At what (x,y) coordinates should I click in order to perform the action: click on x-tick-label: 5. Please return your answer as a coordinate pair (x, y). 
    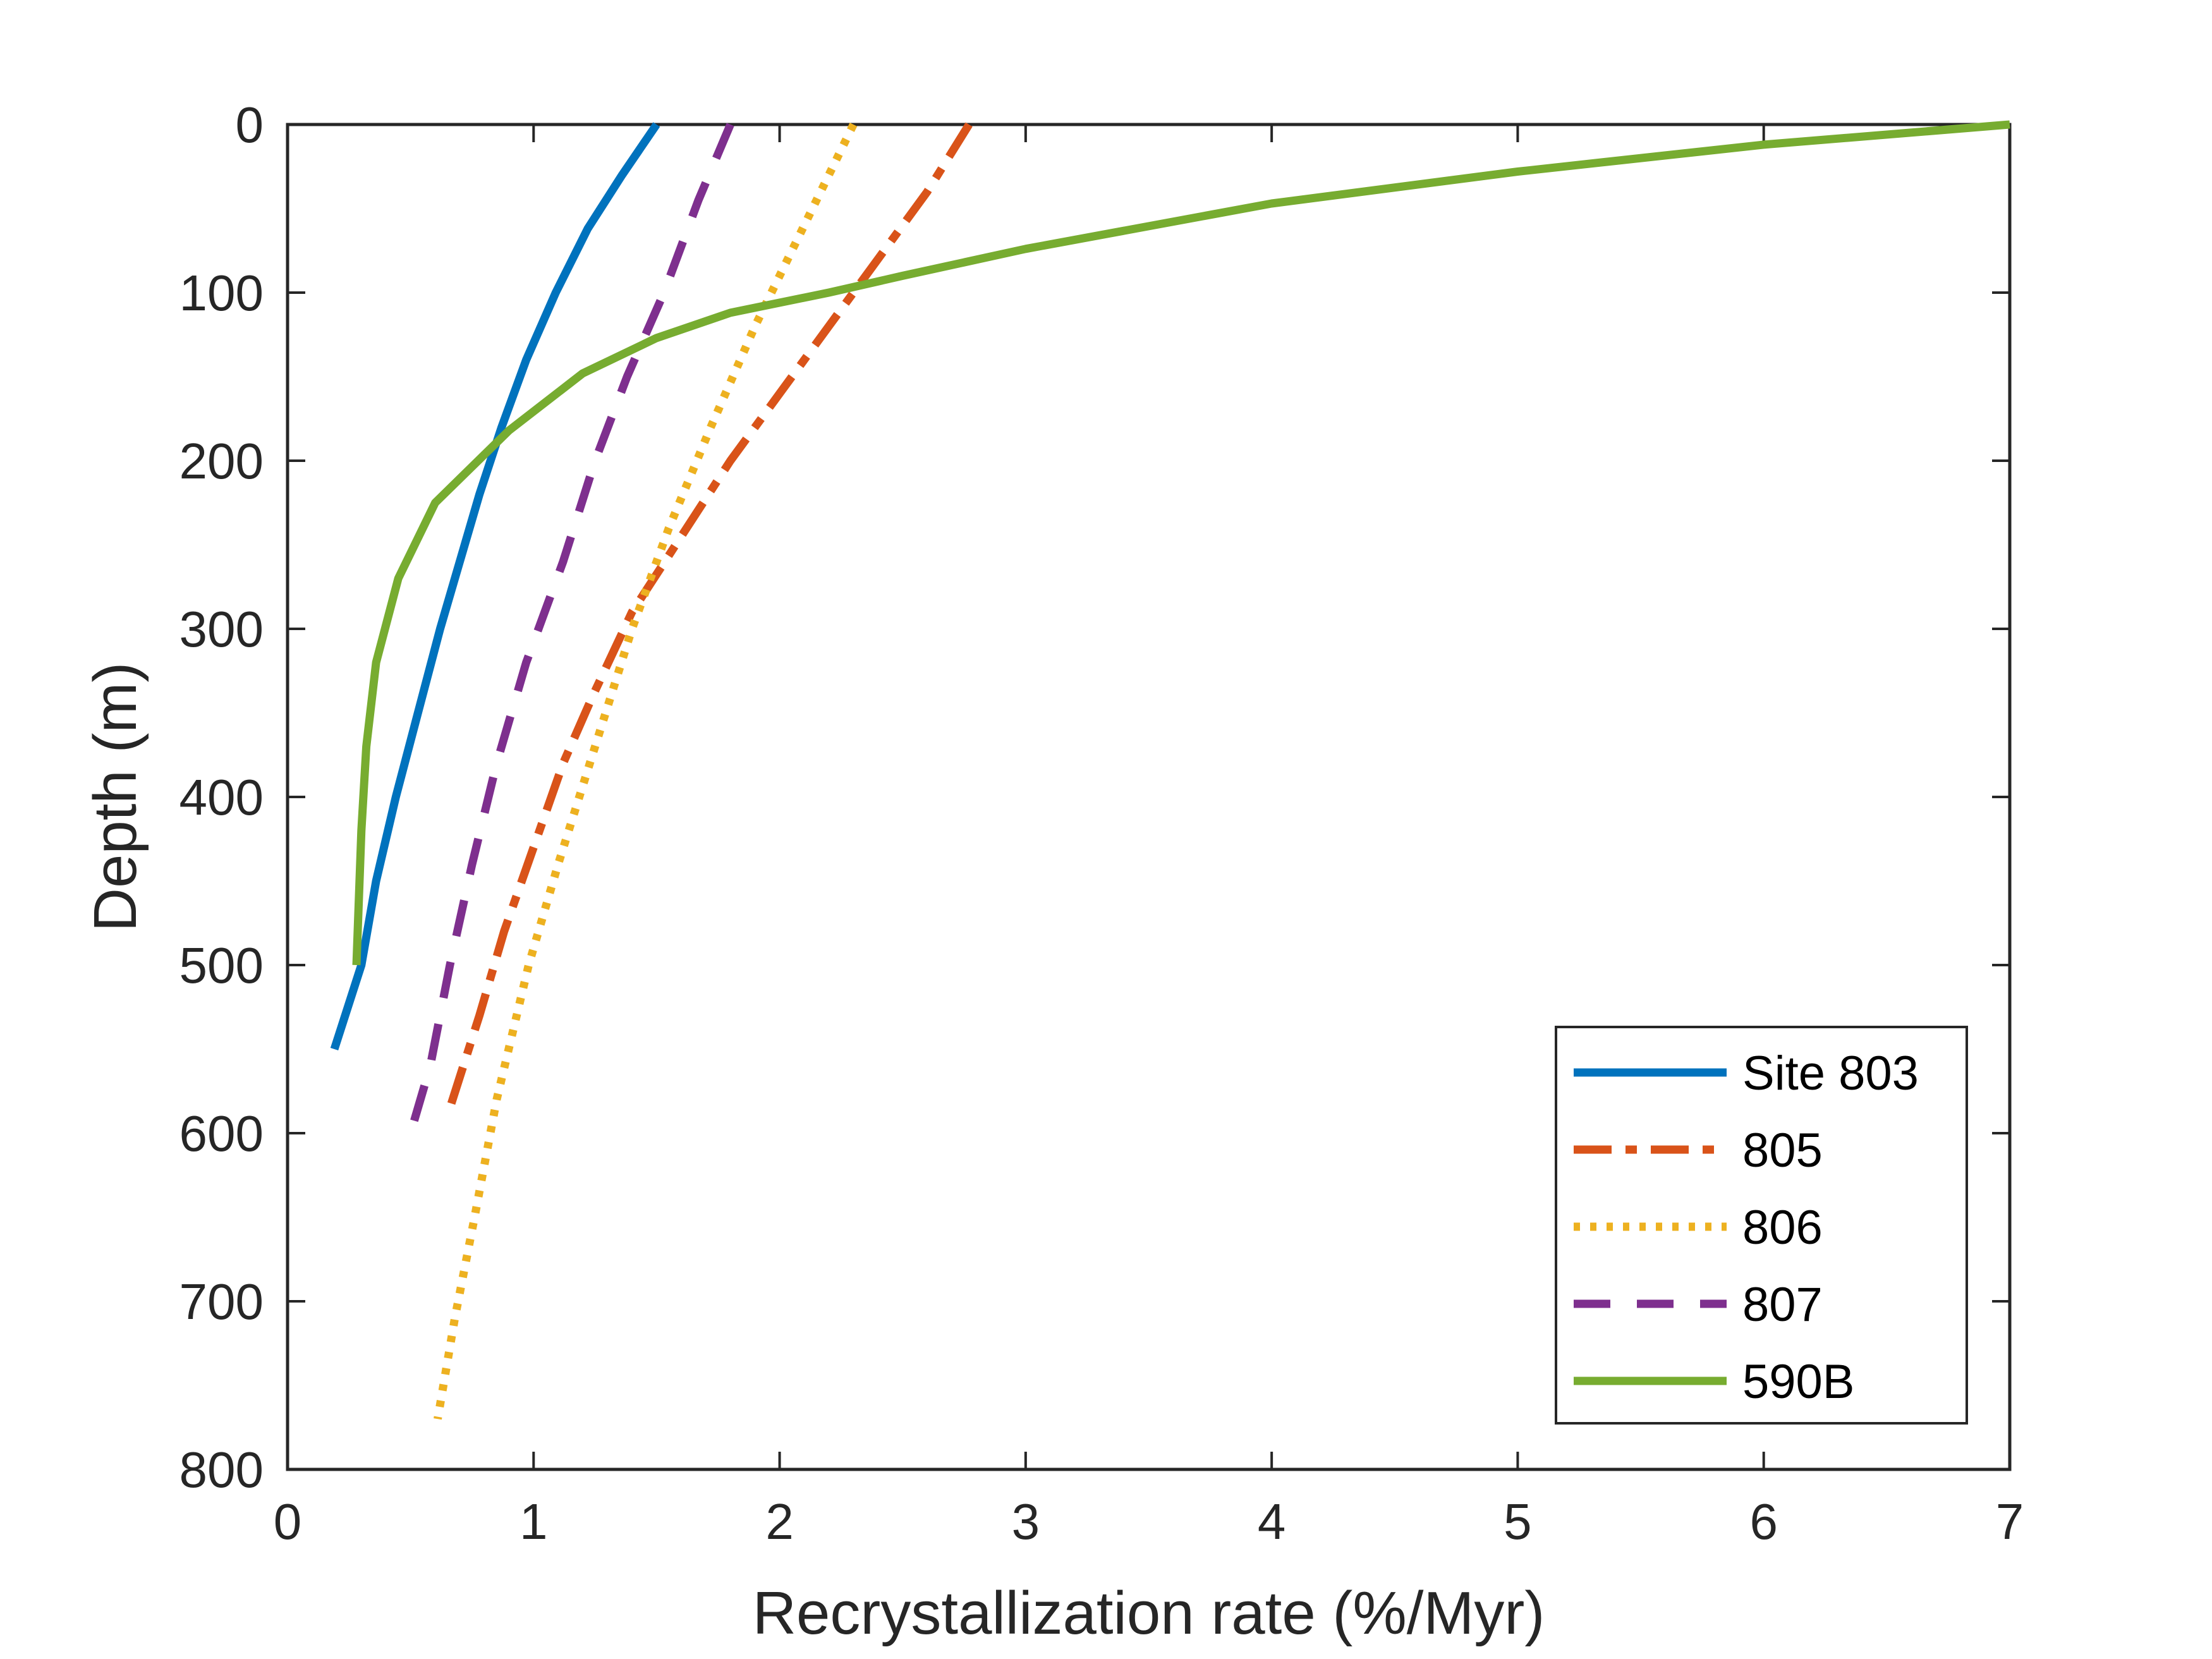
    Looking at the image, I should click on (1518, 1521).